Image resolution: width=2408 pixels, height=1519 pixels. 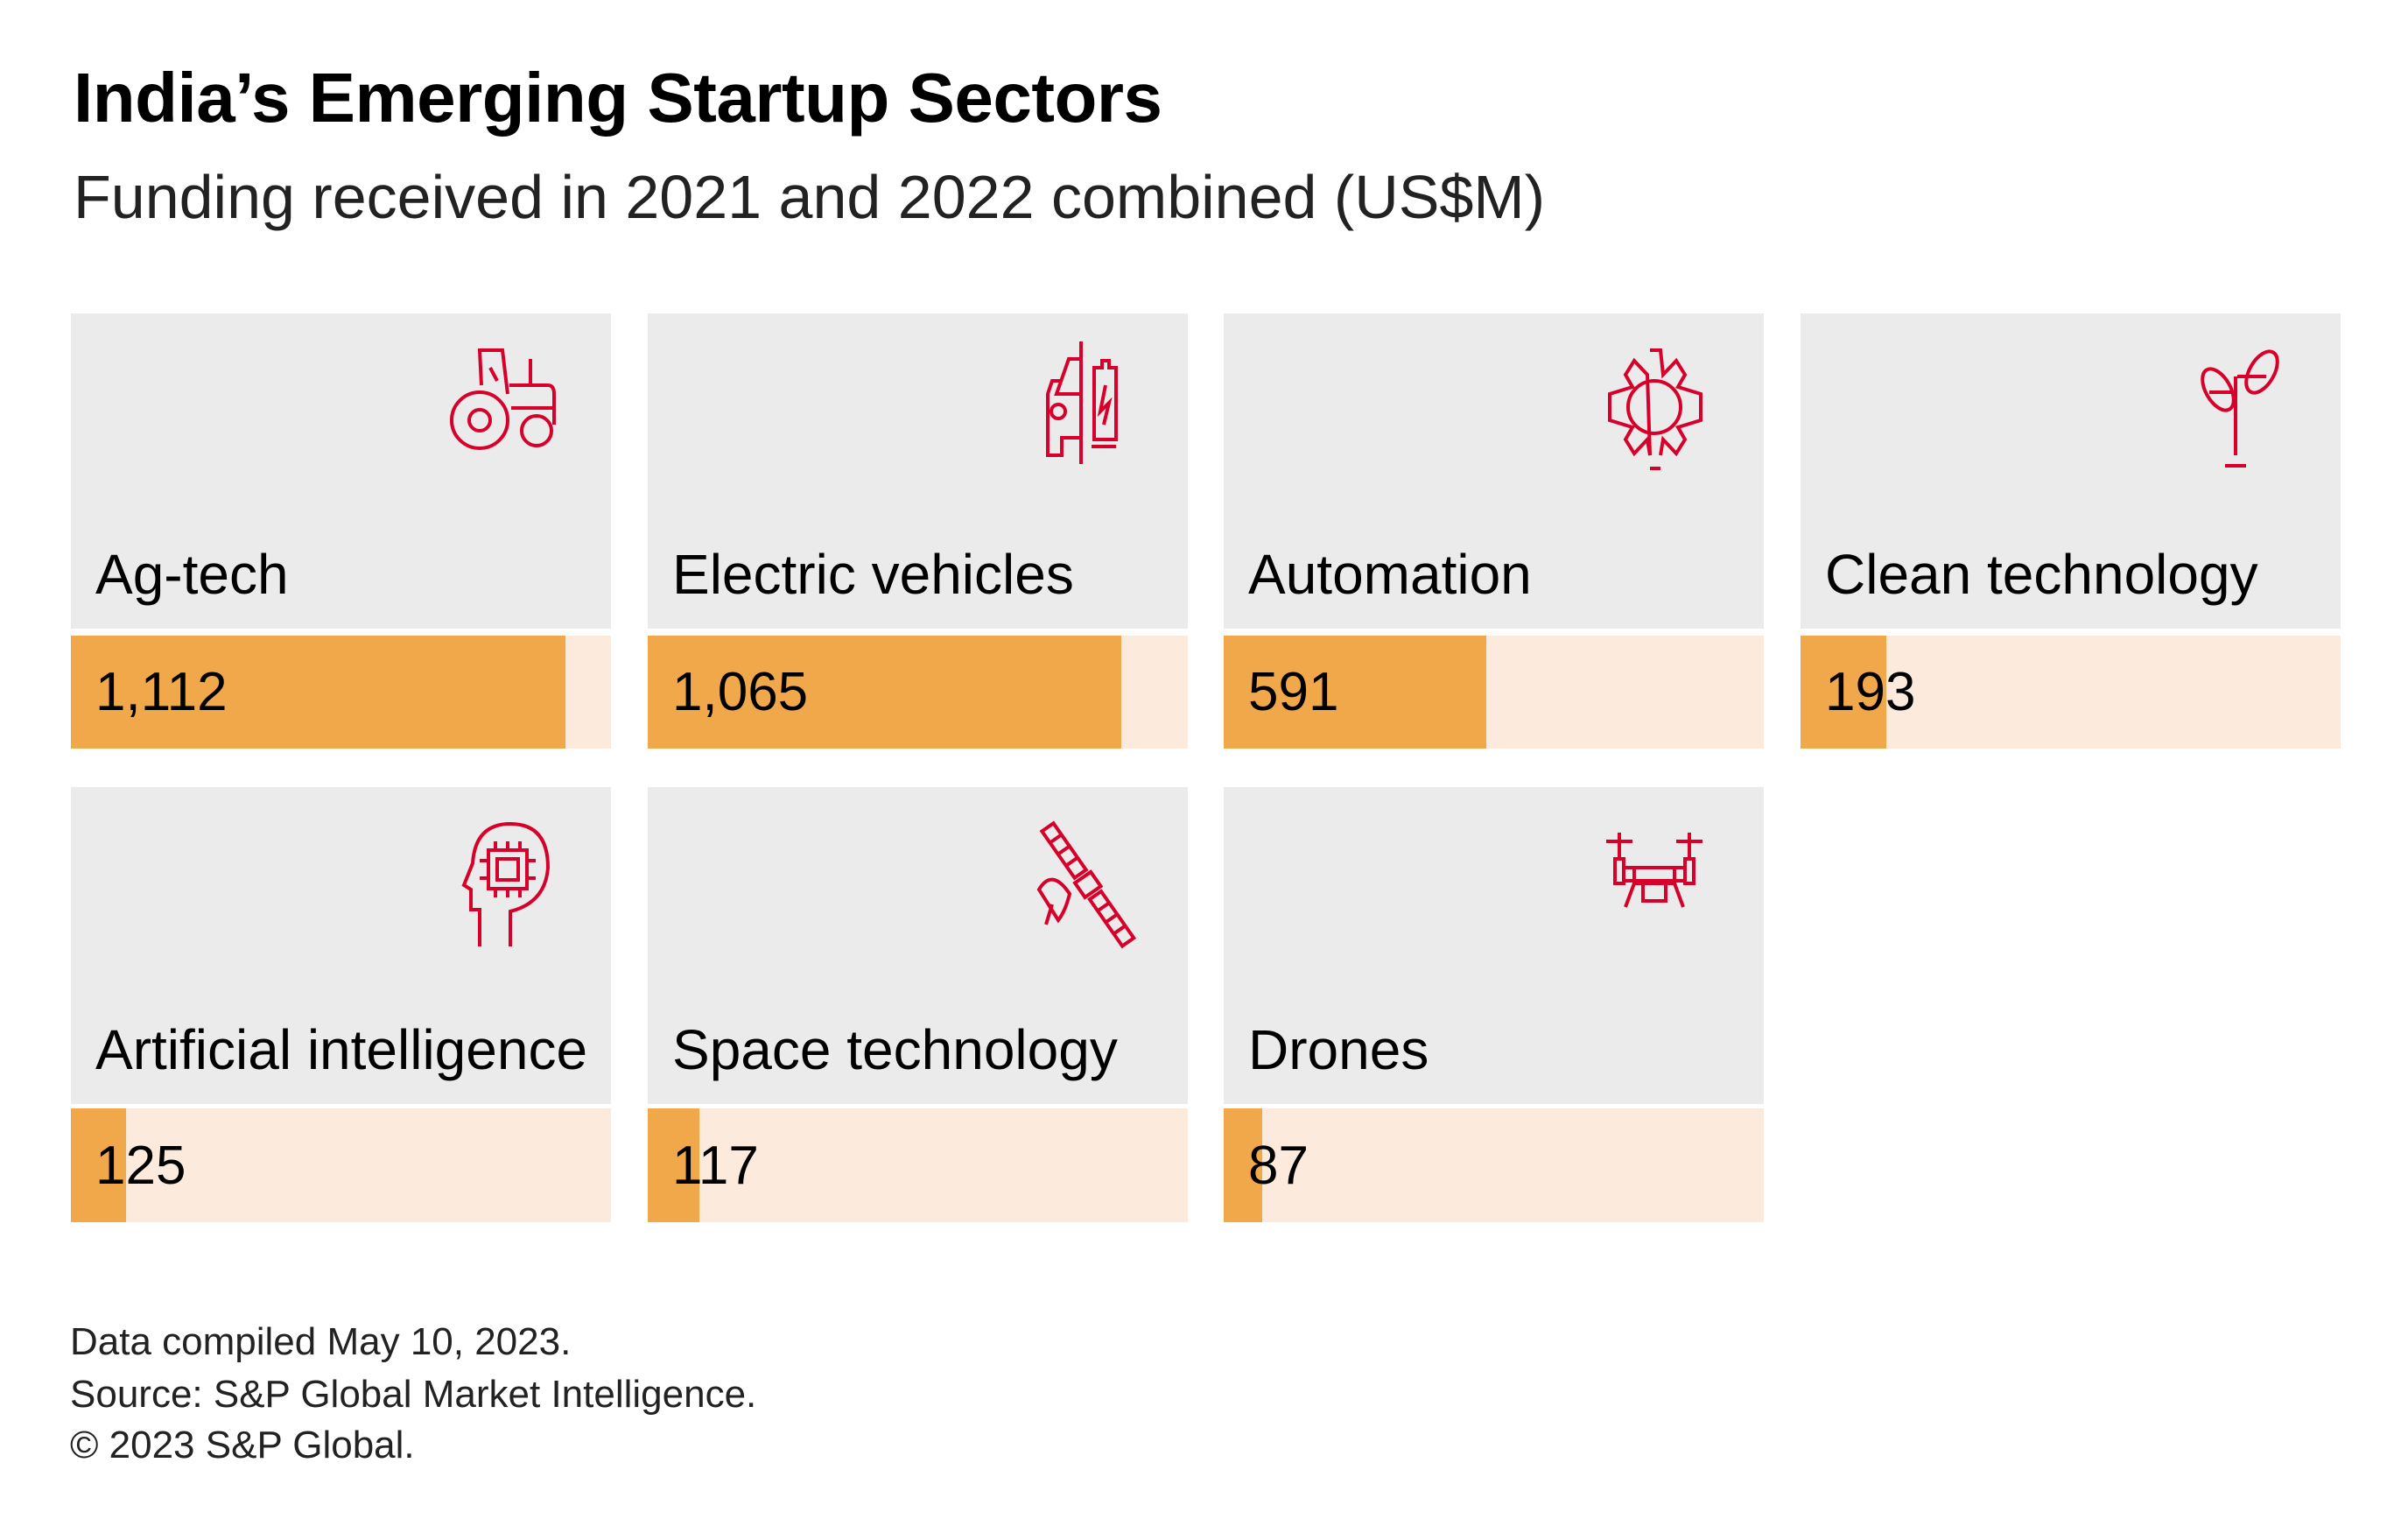 I want to click on sector-card-header: Automation, so click(x=1494, y=471).